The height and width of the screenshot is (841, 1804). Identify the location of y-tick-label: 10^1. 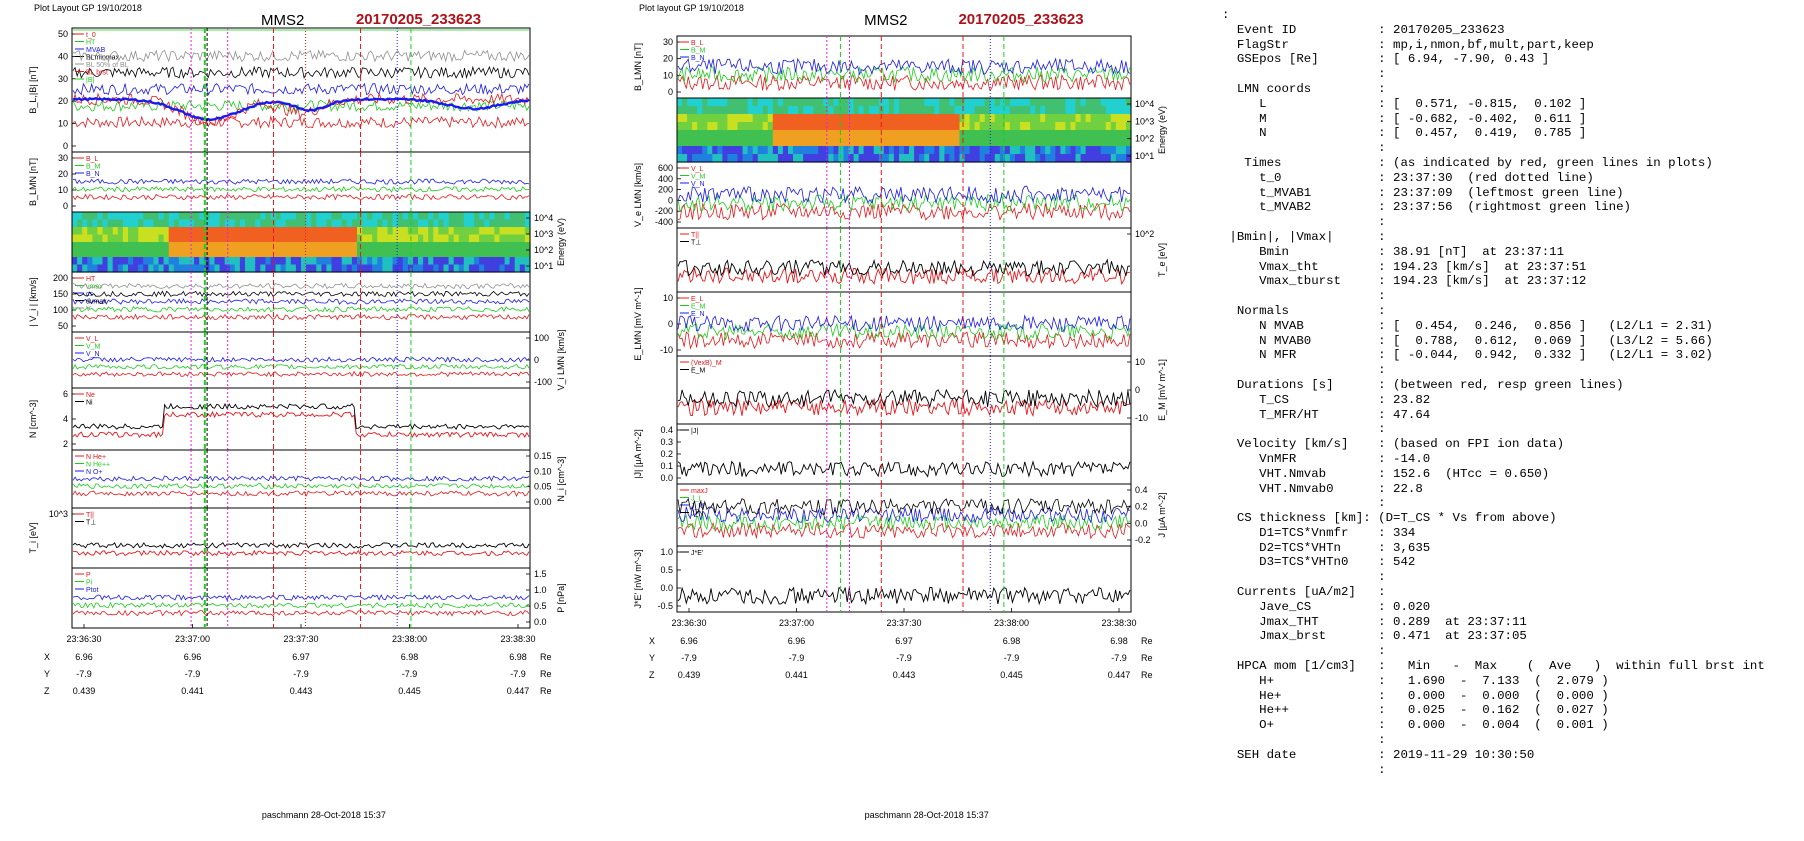
(1144, 156).